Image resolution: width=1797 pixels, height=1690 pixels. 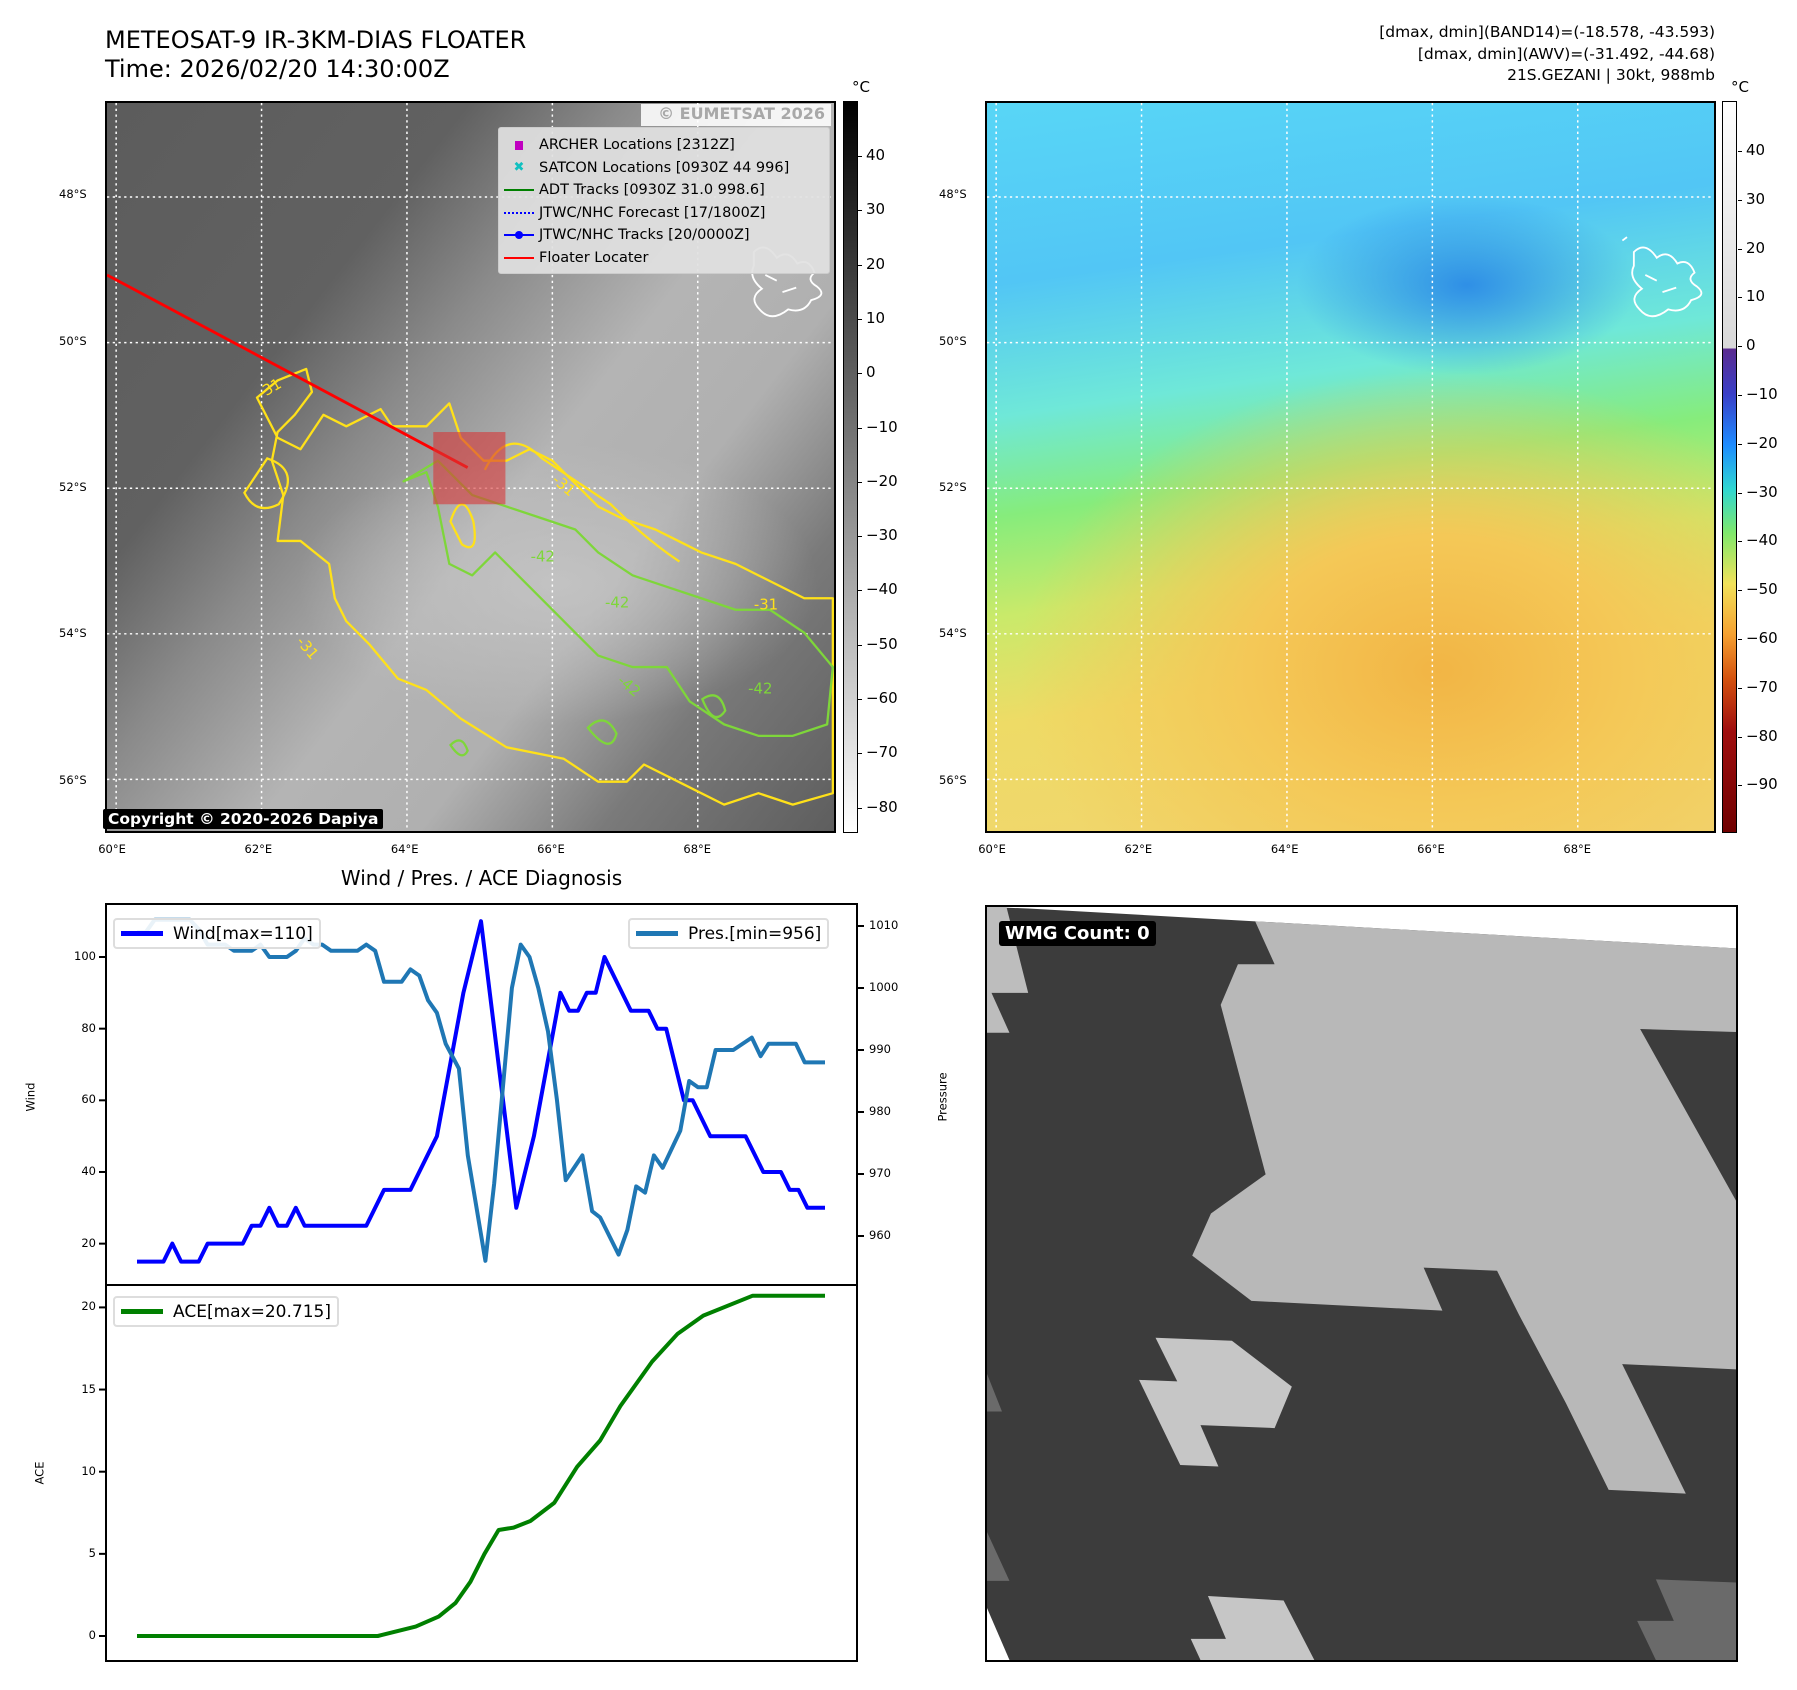 What do you see at coordinates (1077, 933) in the screenshot?
I see `wmg-count-label: WMG Count: 0` at bounding box center [1077, 933].